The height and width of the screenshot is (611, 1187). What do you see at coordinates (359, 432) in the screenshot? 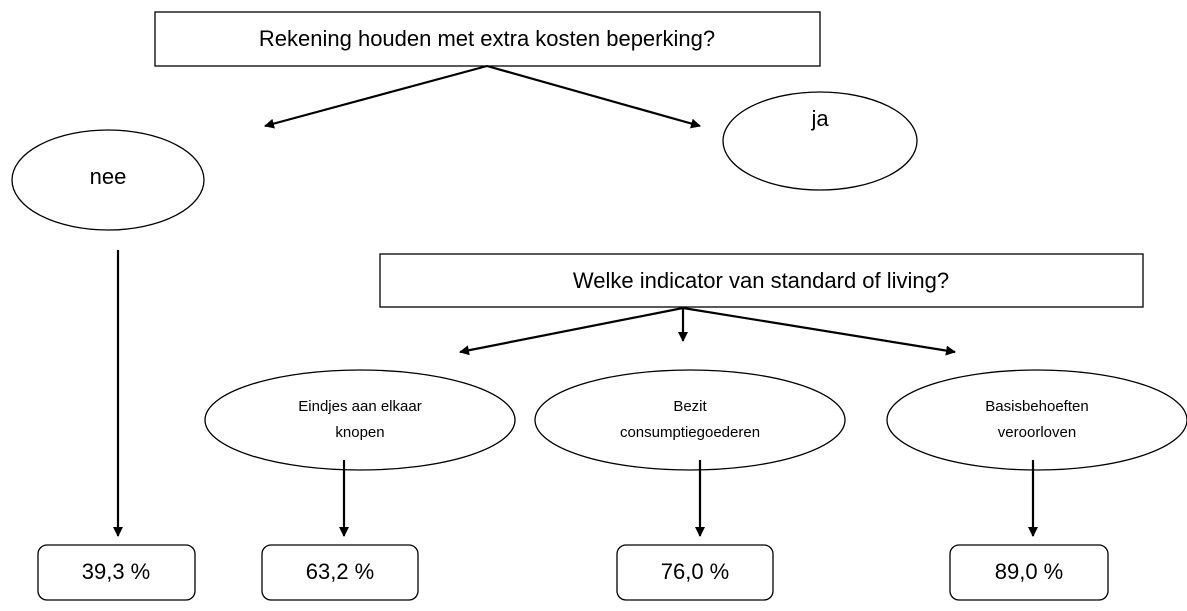
I see `indicator-text: knopen` at bounding box center [359, 432].